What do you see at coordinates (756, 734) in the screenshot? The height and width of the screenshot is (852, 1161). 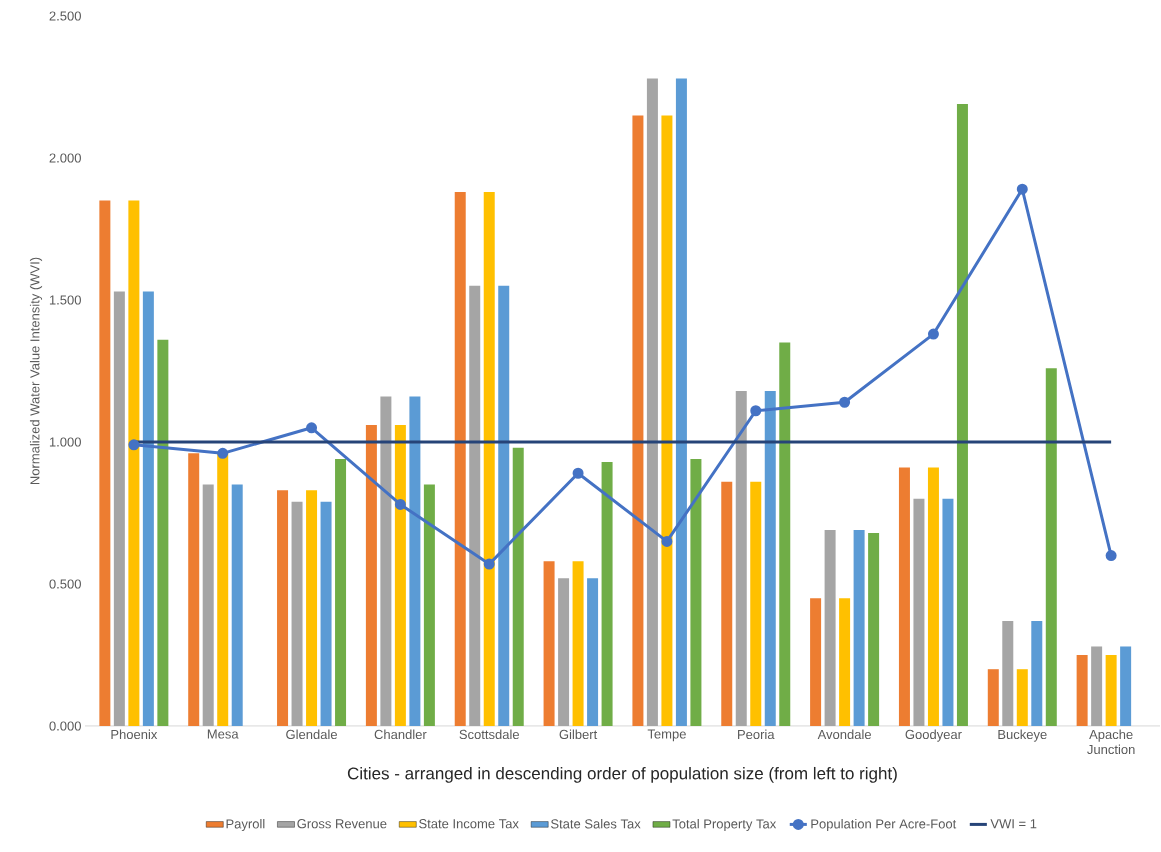 I see `x-tick-label: Peoria` at bounding box center [756, 734].